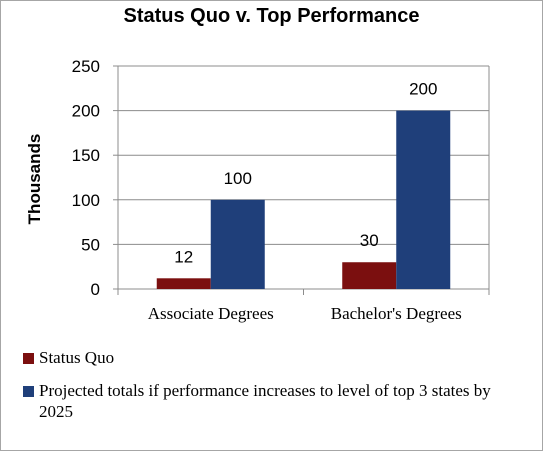 The width and height of the screenshot is (543, 451). I want to click on legend-item: Status Quo, so click(275, 357).